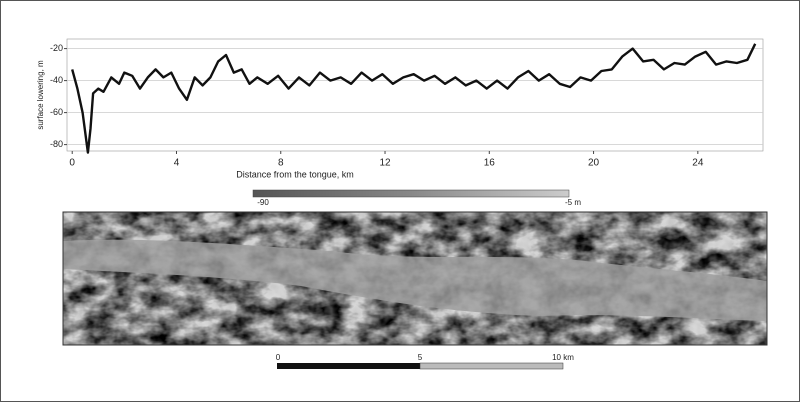 This screenshot has width=800, height=402. Describe the element at coordinates (56, 112) in the screenshot. I see `y-tick-label: -60` at that location.